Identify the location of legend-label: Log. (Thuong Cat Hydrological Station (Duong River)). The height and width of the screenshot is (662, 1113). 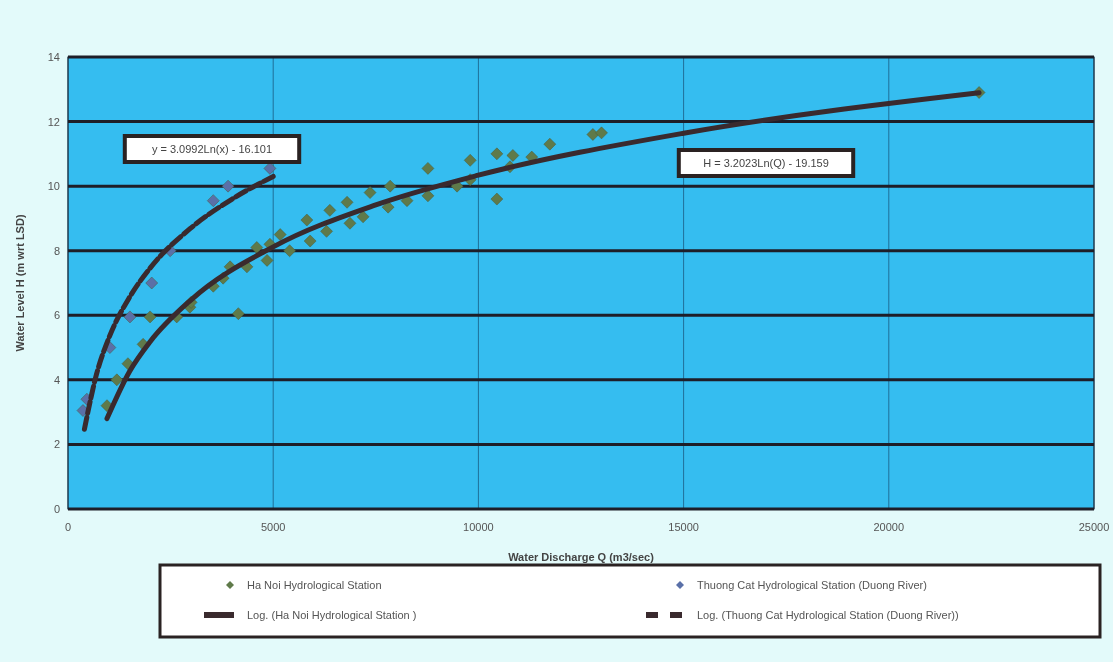
(828, 615).